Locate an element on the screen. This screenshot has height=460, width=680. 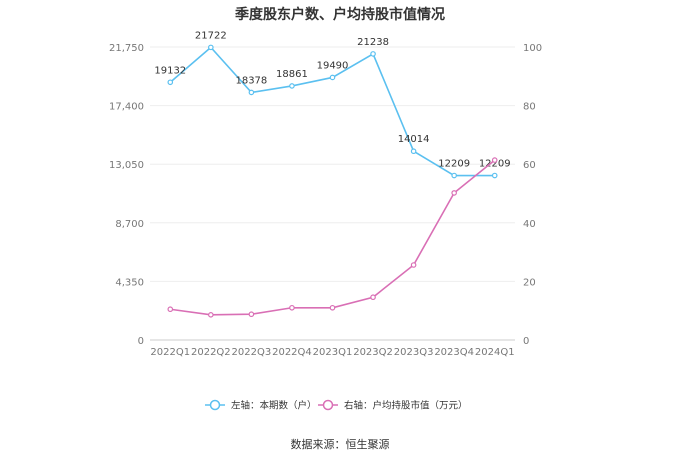
right-tick-label: 20 is located at coordinates (529, 282).